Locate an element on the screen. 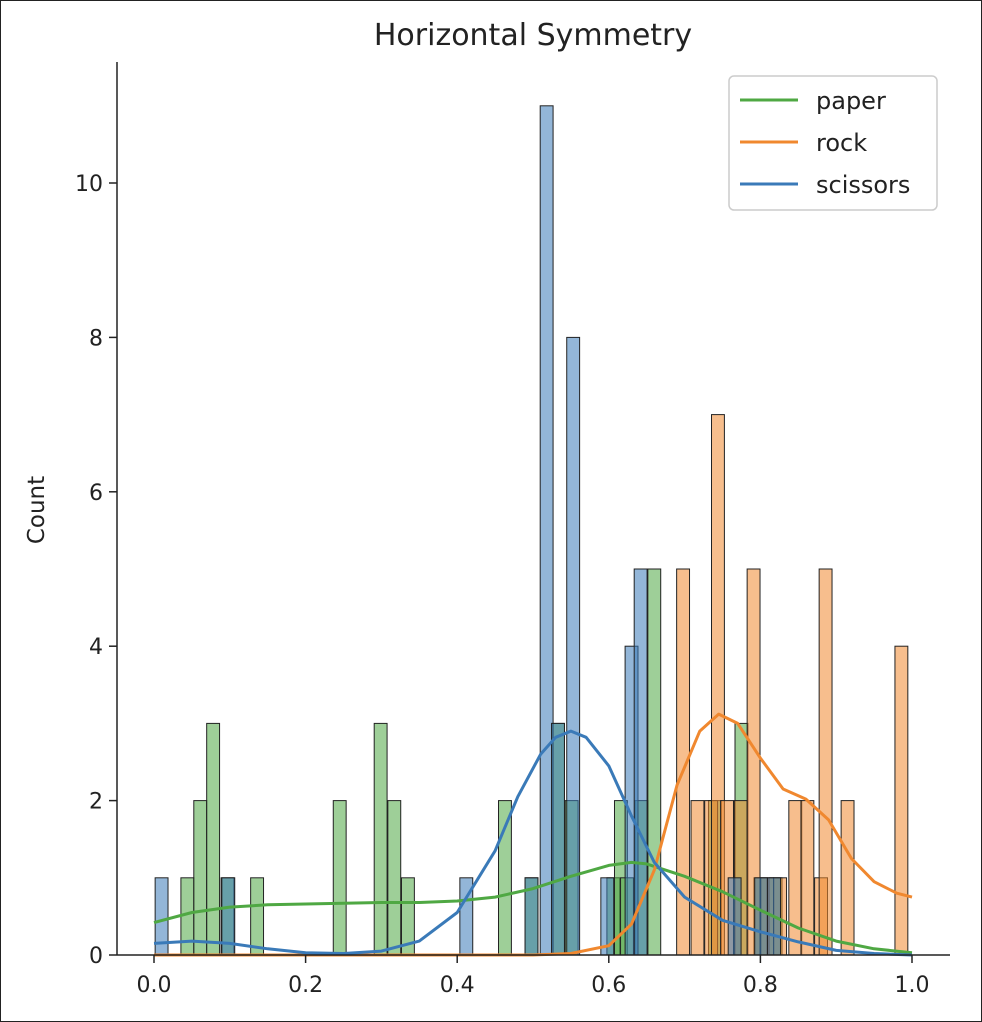 The width and height of the screenshot is (982, 1022). legend-box is located at coordinates (833, 143).